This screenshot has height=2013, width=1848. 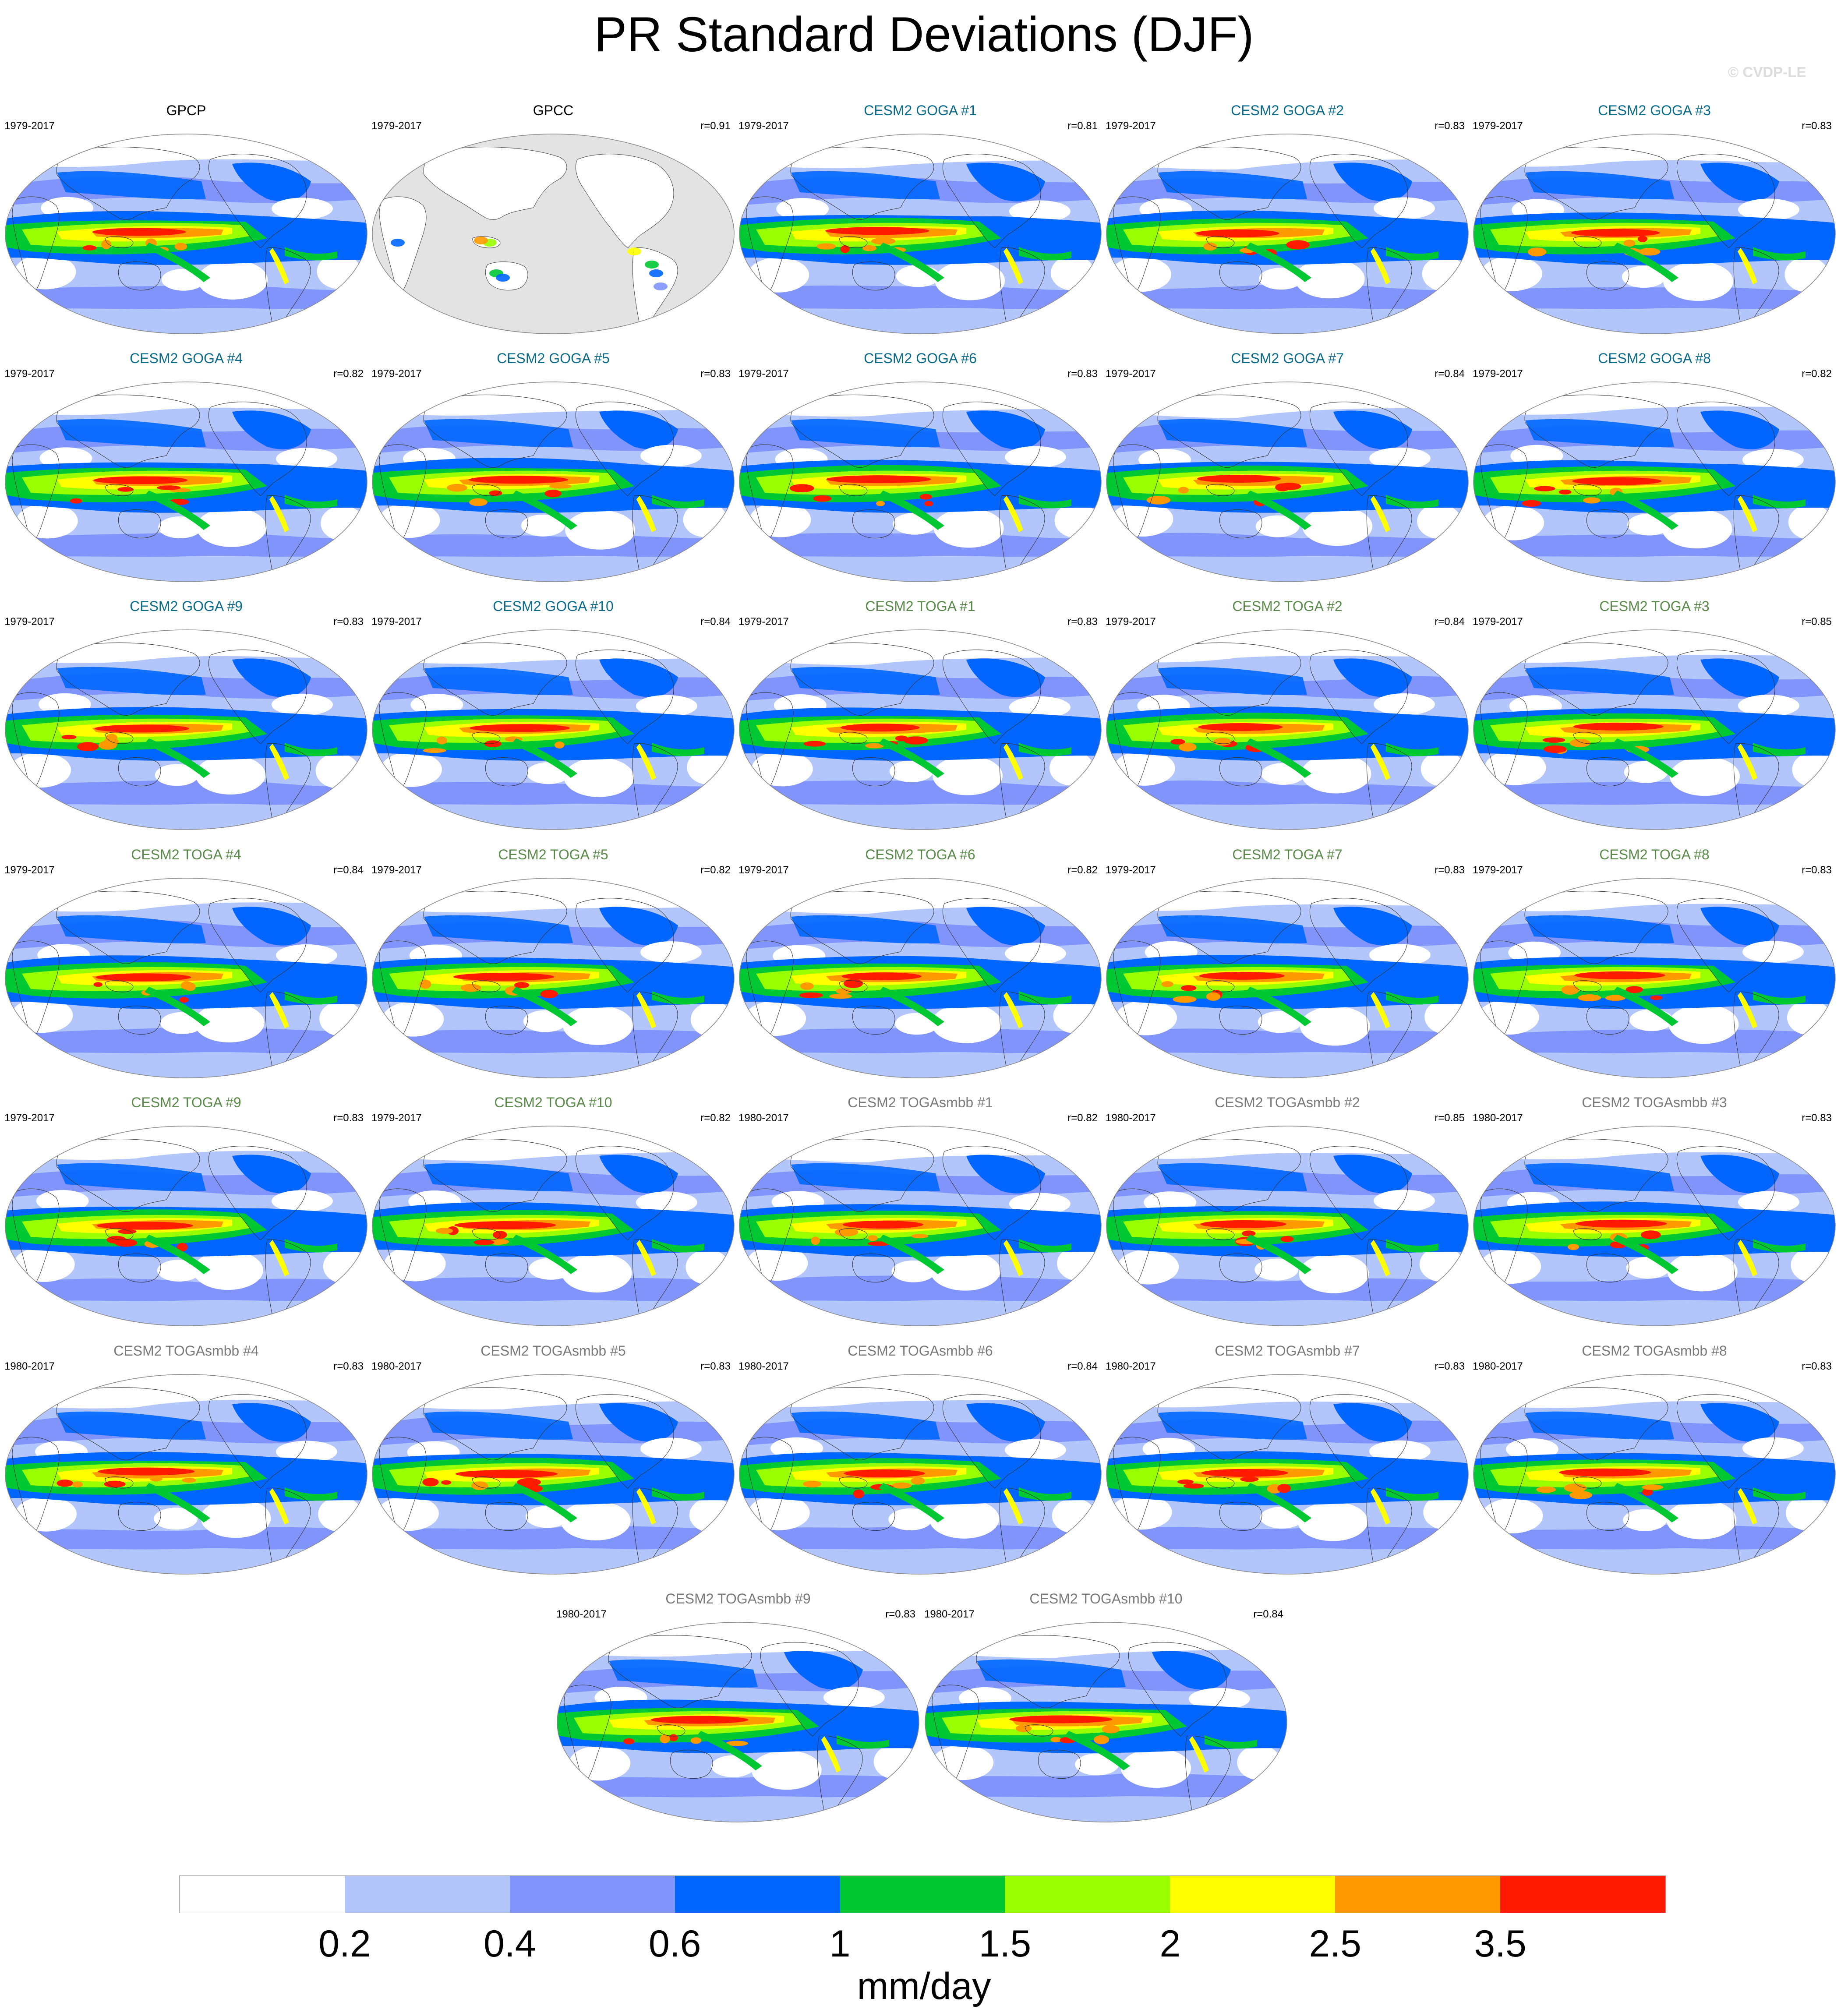 What do you see at coordinates (1500, 1944) in the screenshot?
I see `colorbar-tick-label: 3.5` at bounding box center [1500, 1944].